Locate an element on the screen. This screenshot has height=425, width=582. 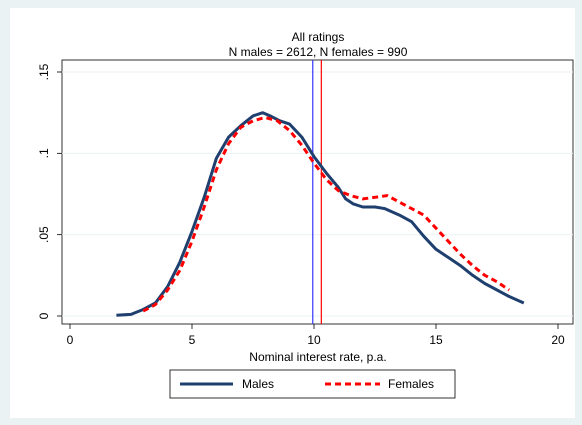
y-tick-label-0: 0 is located at coordinates (44, 315).